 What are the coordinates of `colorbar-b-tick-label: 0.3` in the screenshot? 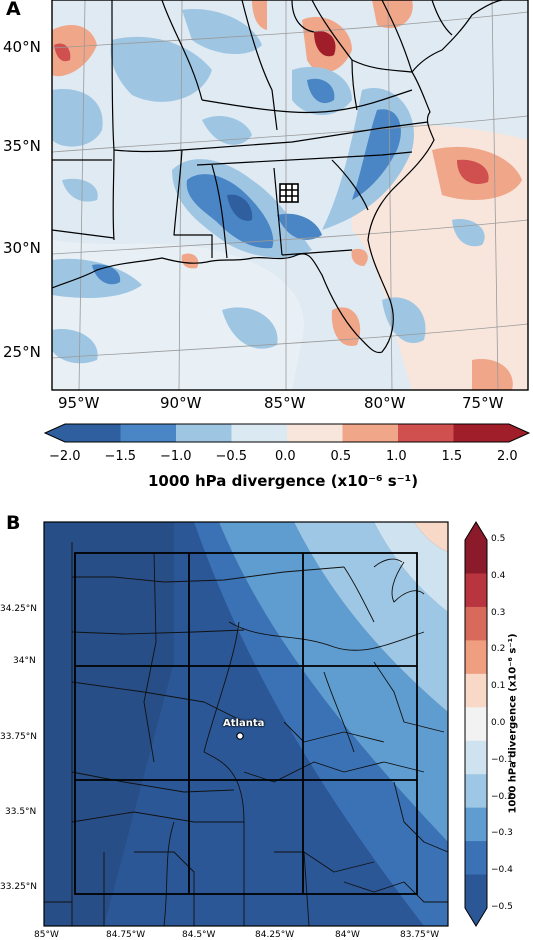 It's located at (498, 612).